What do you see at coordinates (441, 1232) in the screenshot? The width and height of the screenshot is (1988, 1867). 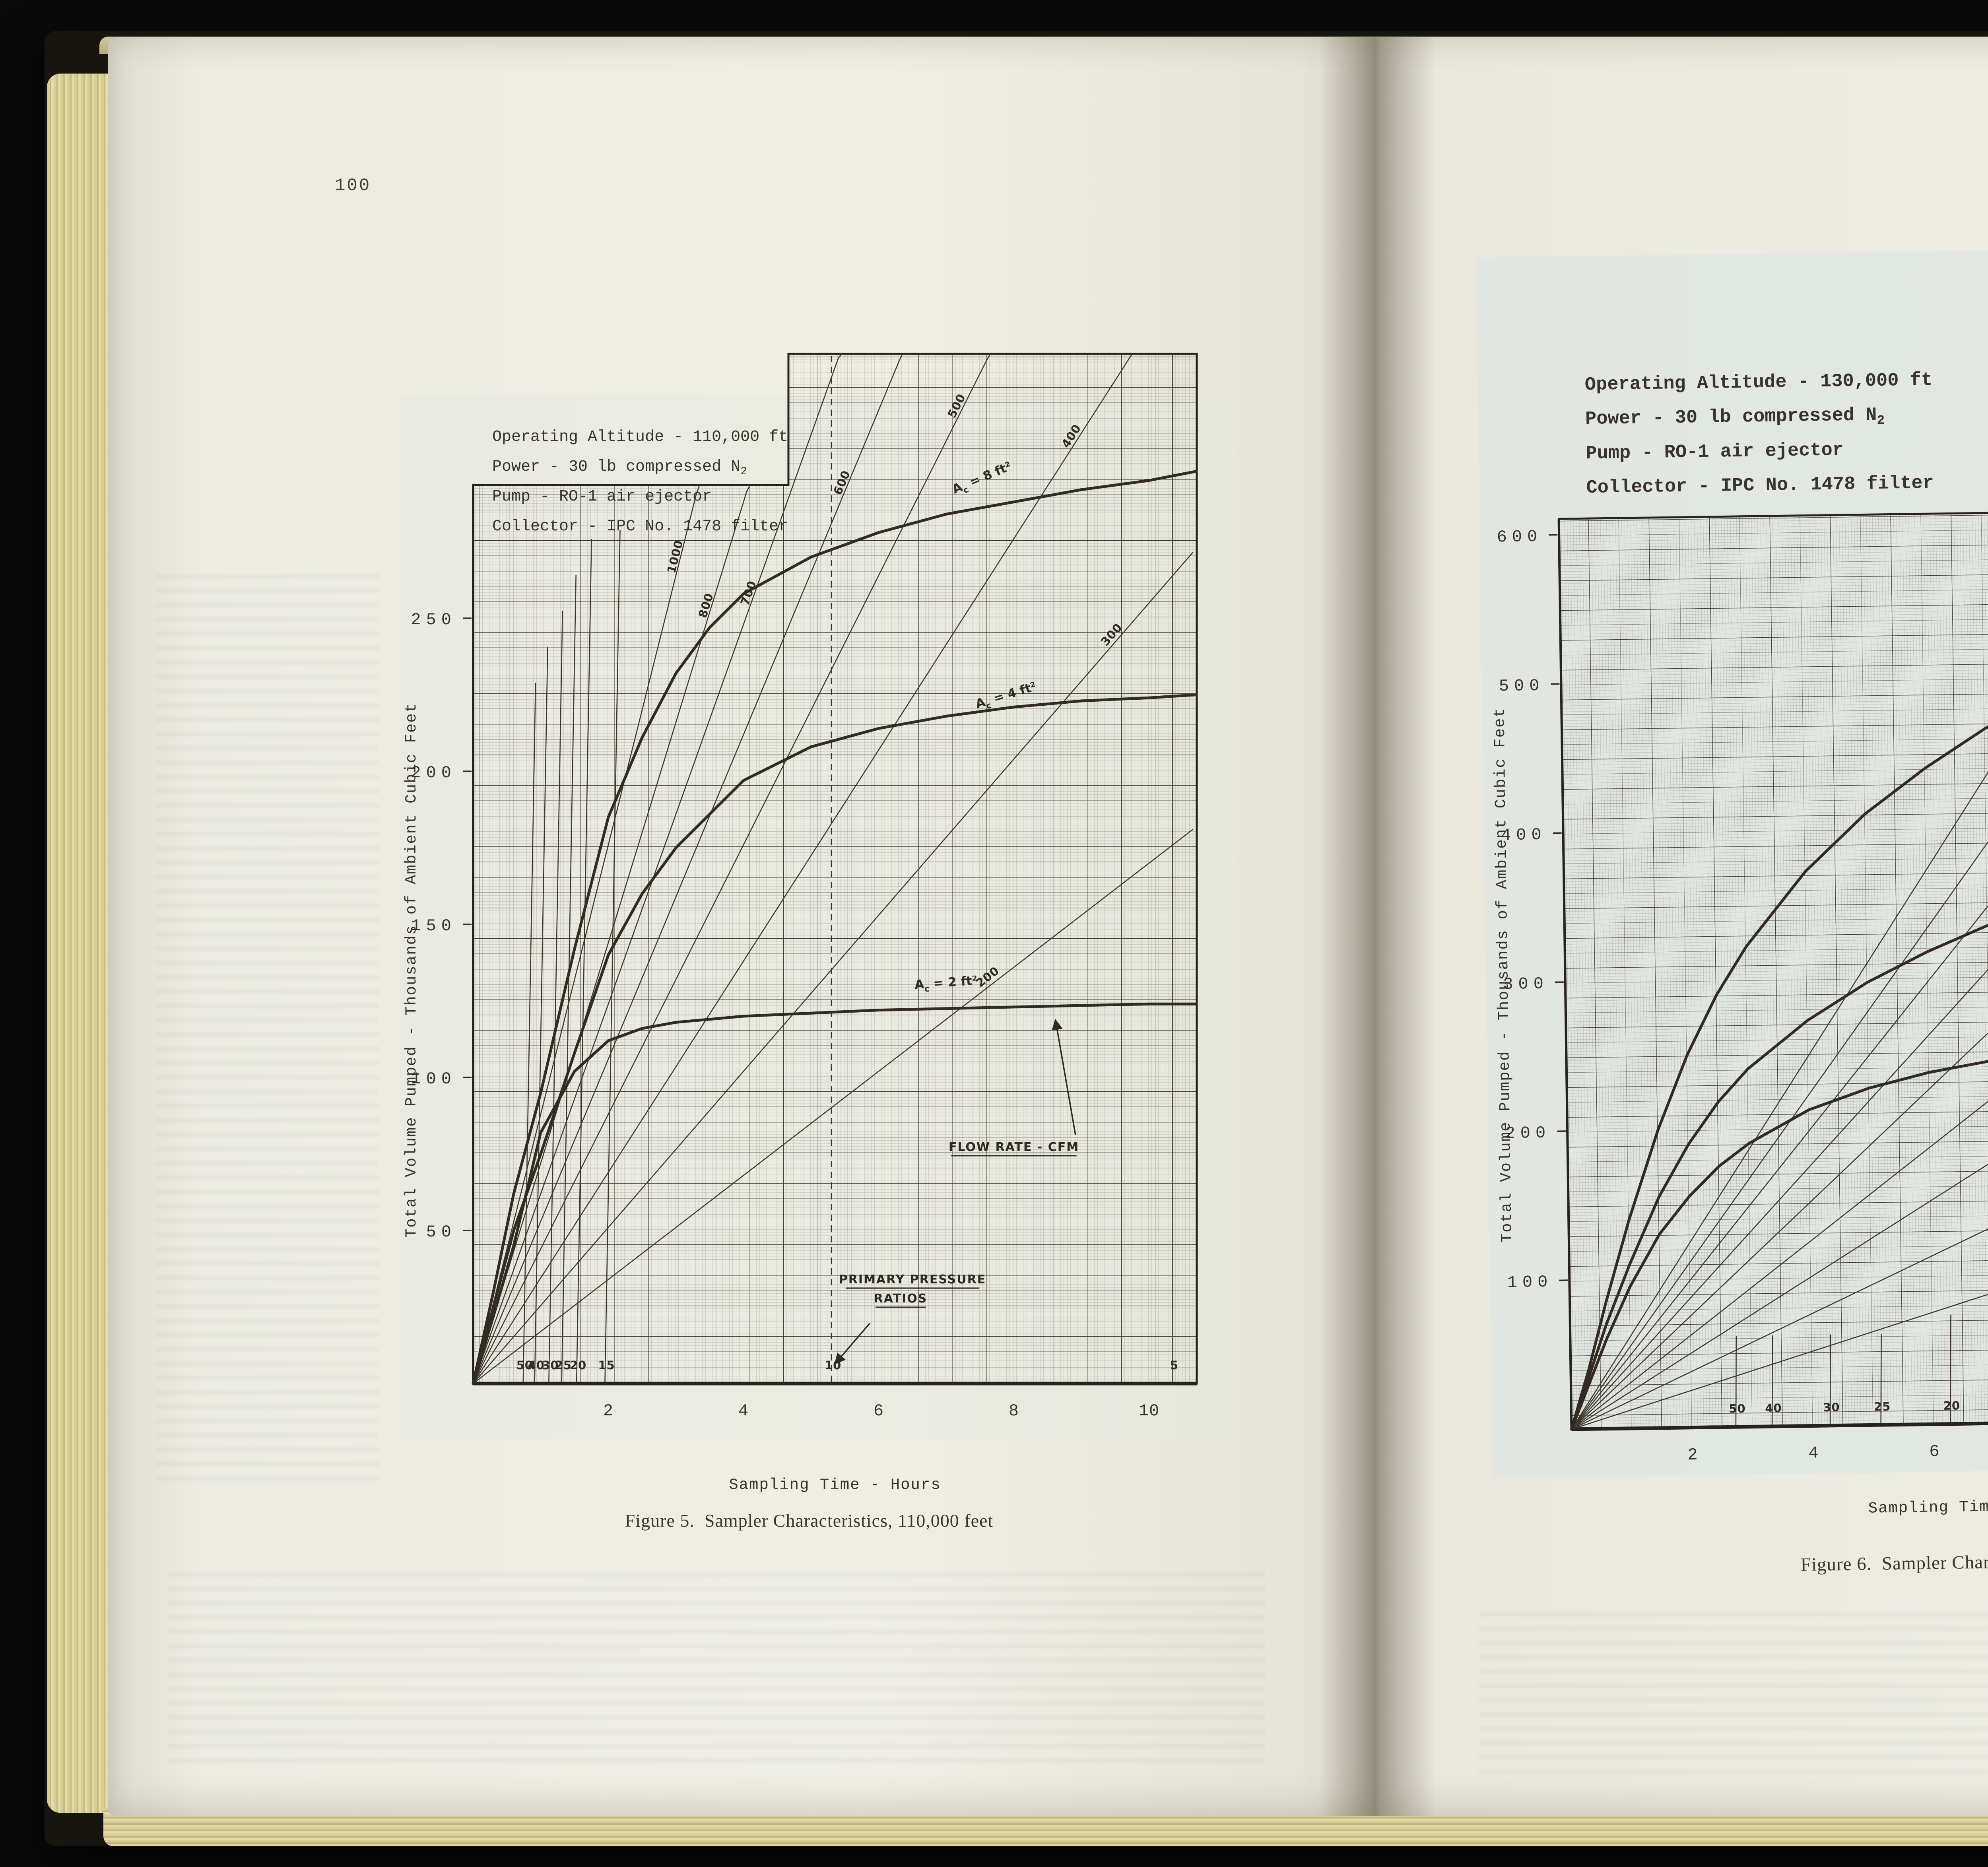 I see `y-tick-label: 50` at bounding box center [441, 1232].